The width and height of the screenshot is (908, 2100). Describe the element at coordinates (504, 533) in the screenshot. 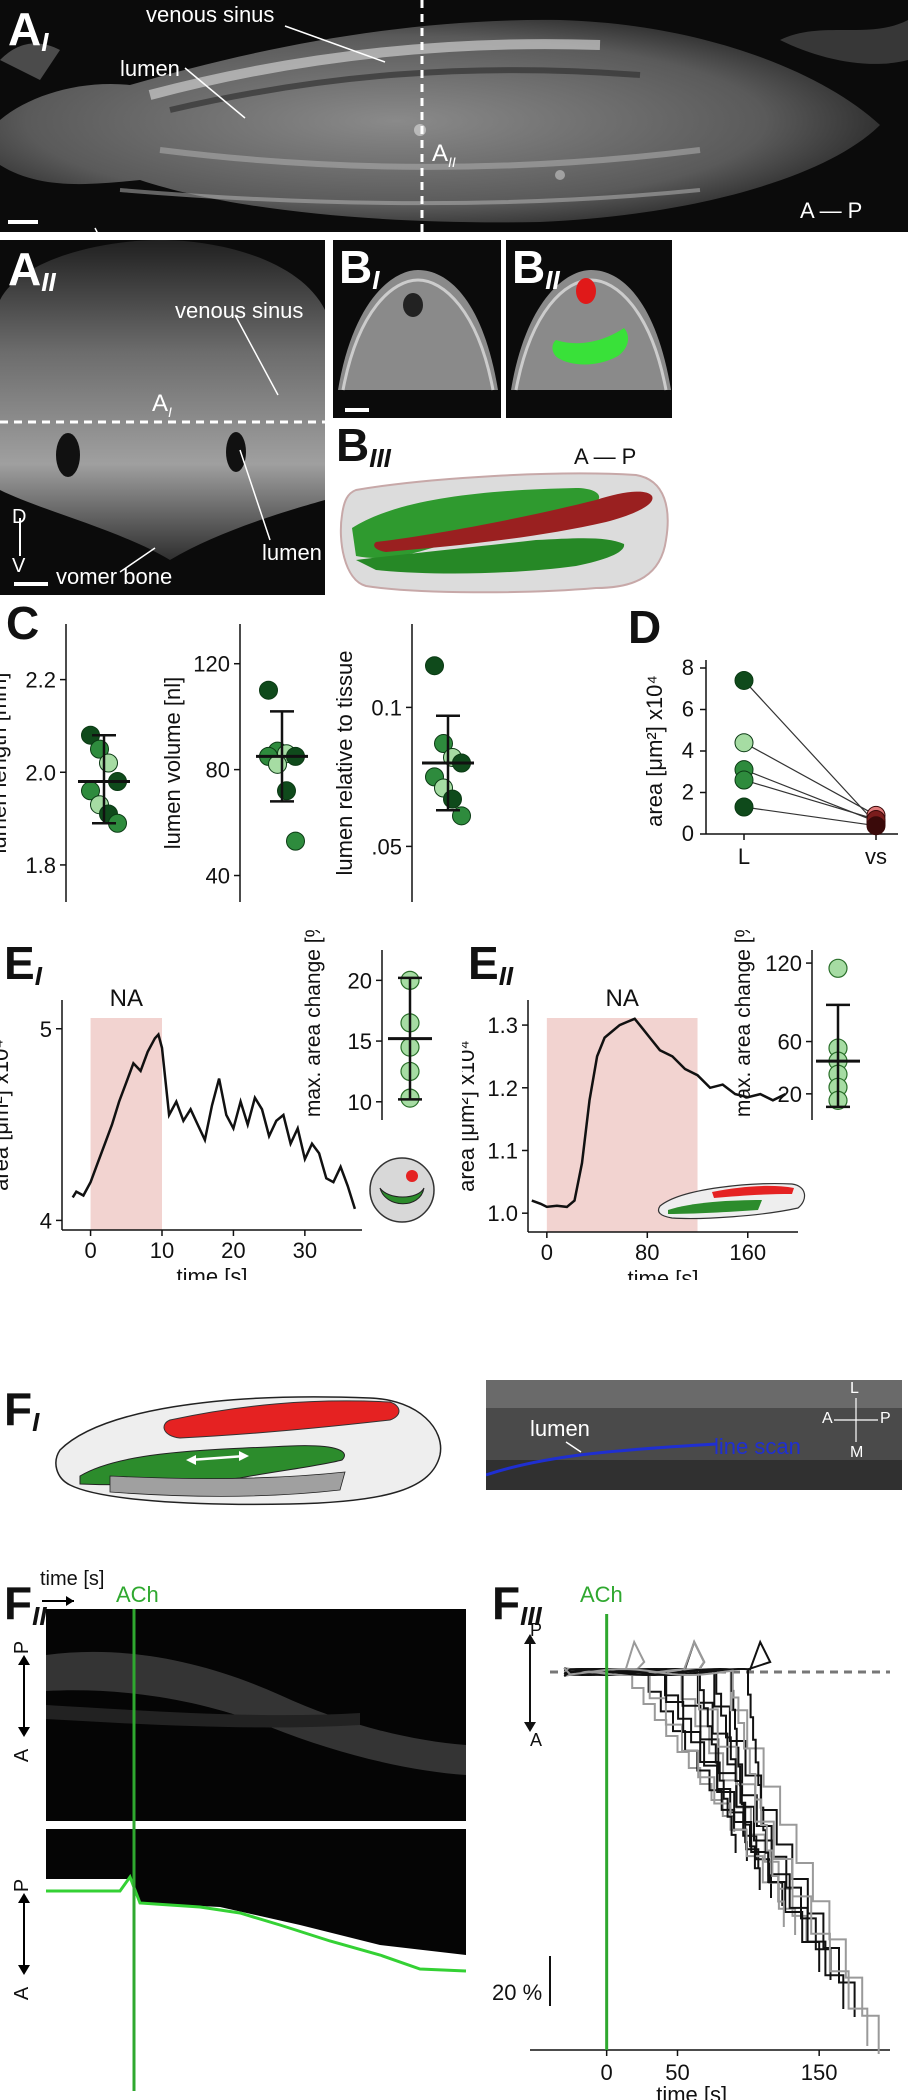

I see `b-iii-3d-render` at that location.